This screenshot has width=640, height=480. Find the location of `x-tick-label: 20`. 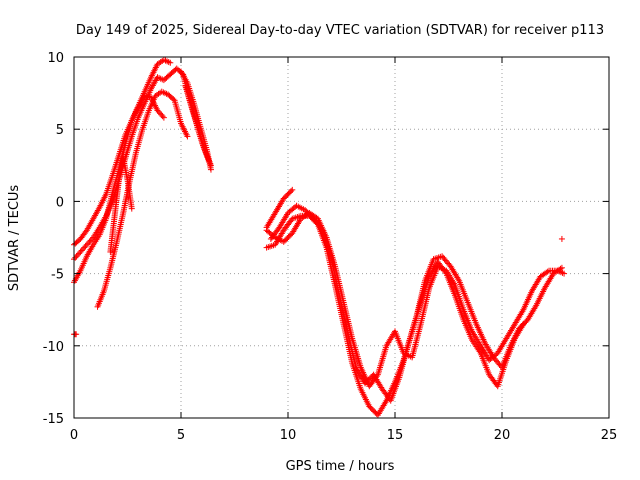

x-tick-label: 20 is located at coordinates (502, 435).